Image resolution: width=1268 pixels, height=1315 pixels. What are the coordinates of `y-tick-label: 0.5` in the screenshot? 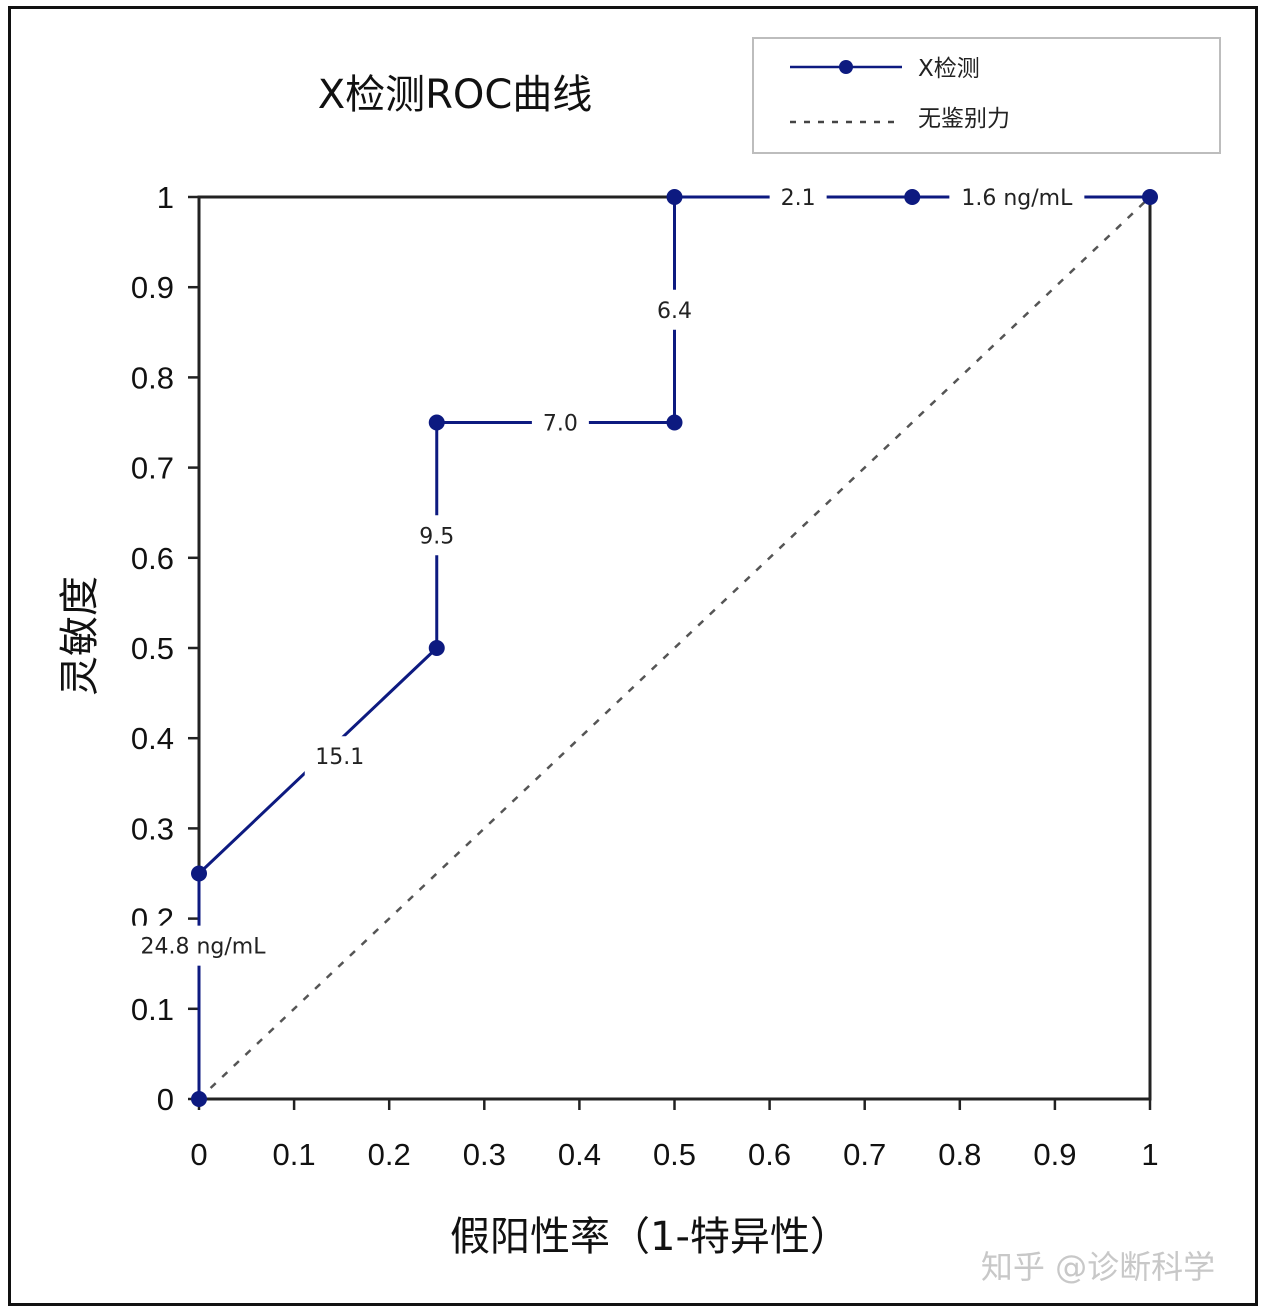 It's located at (152, 648).